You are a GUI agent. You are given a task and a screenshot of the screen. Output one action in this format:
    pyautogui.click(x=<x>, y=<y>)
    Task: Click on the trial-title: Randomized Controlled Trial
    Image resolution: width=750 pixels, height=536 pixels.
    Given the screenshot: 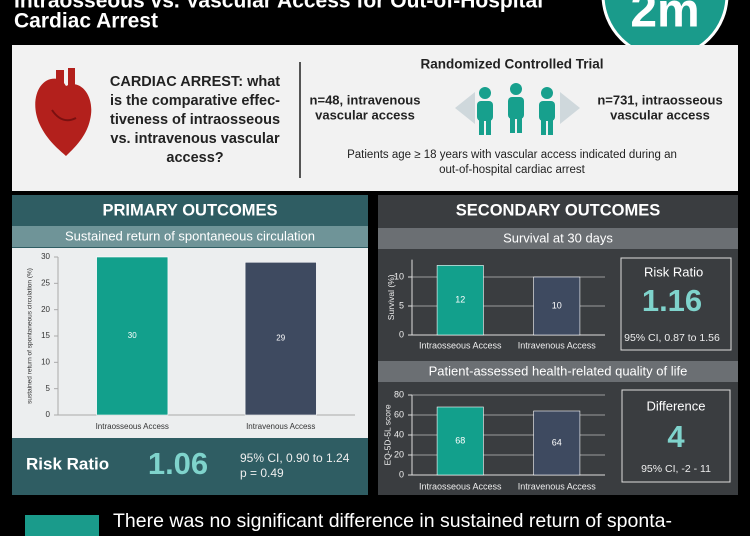 What is the action you would take?
    pyautogui.click(x=511, y=64)
    